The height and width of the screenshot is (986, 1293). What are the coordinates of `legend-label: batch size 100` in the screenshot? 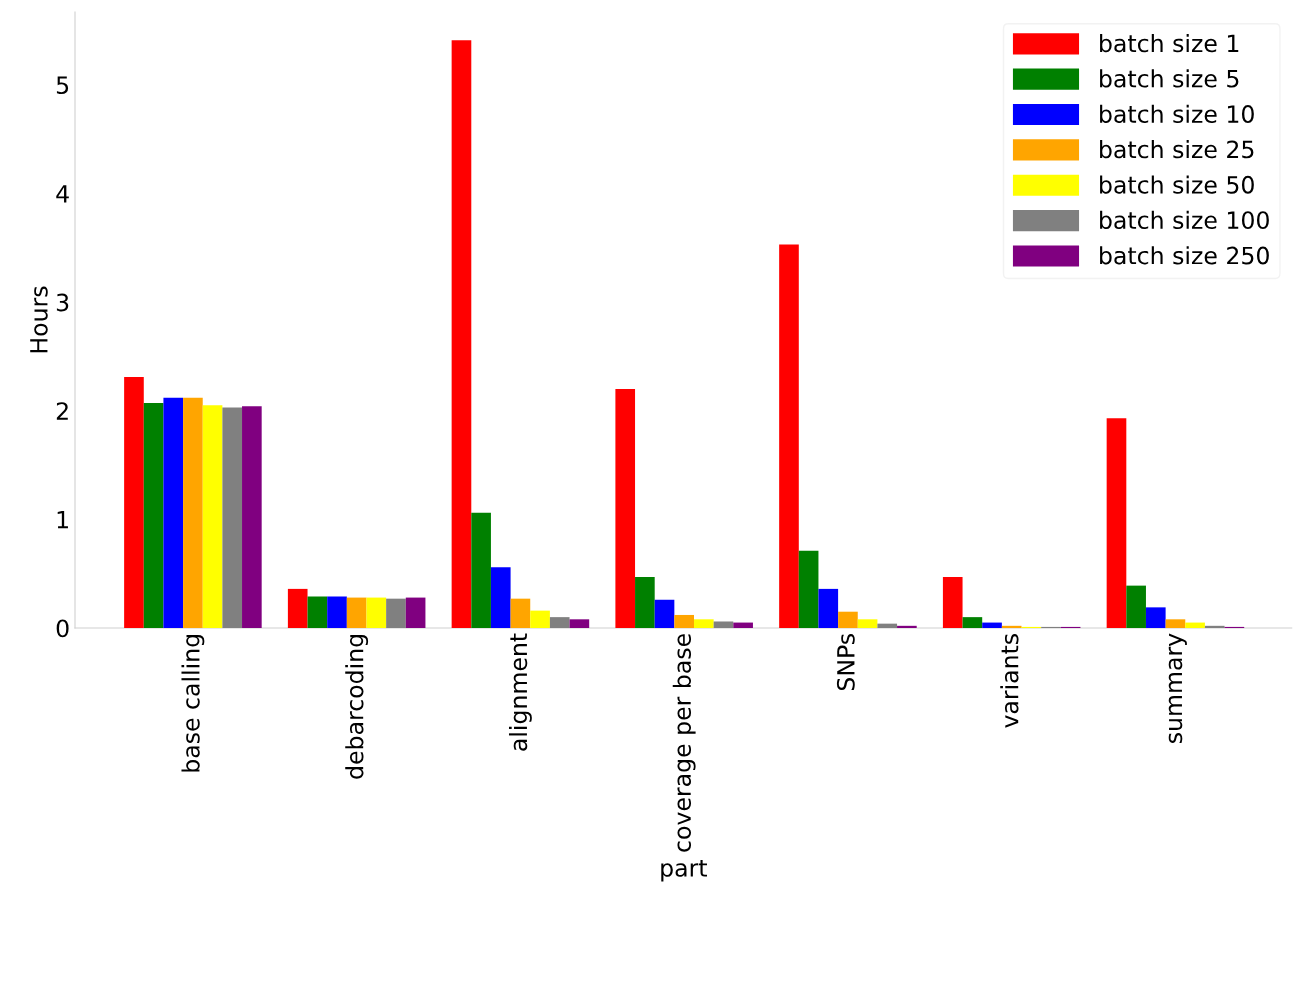 It's located at (1184, 220).